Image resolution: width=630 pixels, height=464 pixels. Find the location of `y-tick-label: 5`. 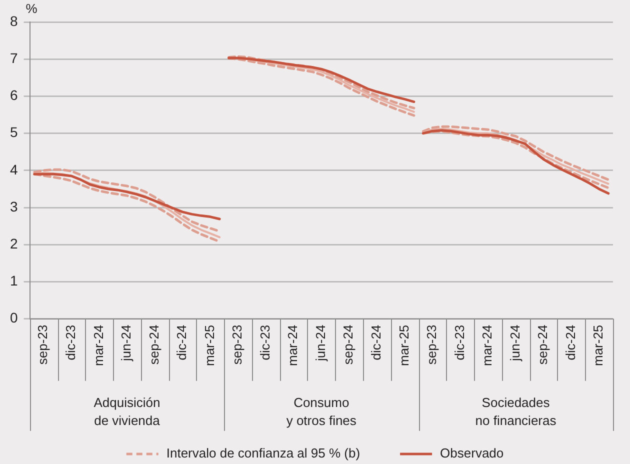

y-tick-label: 5 is located at coordinates (14, 132).